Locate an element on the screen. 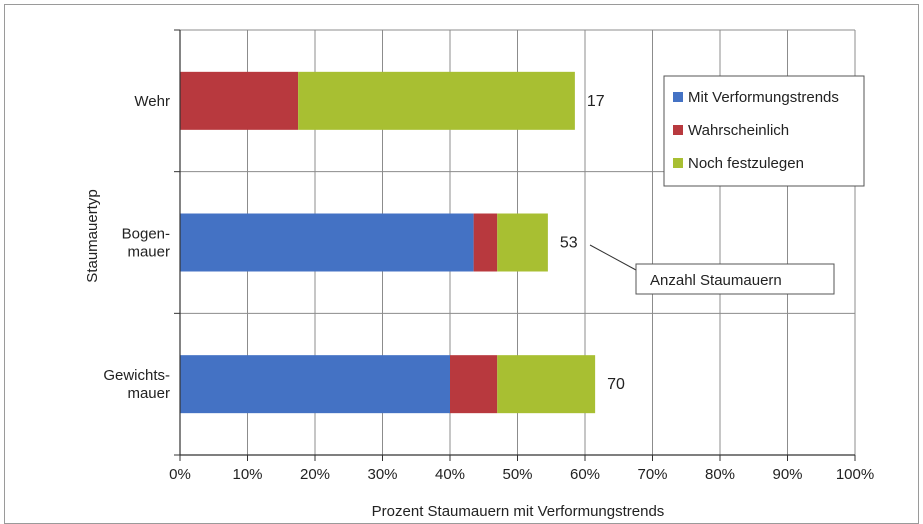 The image size is (923, 524). x-tick-label: 40% is located at coordinates (450, 474).